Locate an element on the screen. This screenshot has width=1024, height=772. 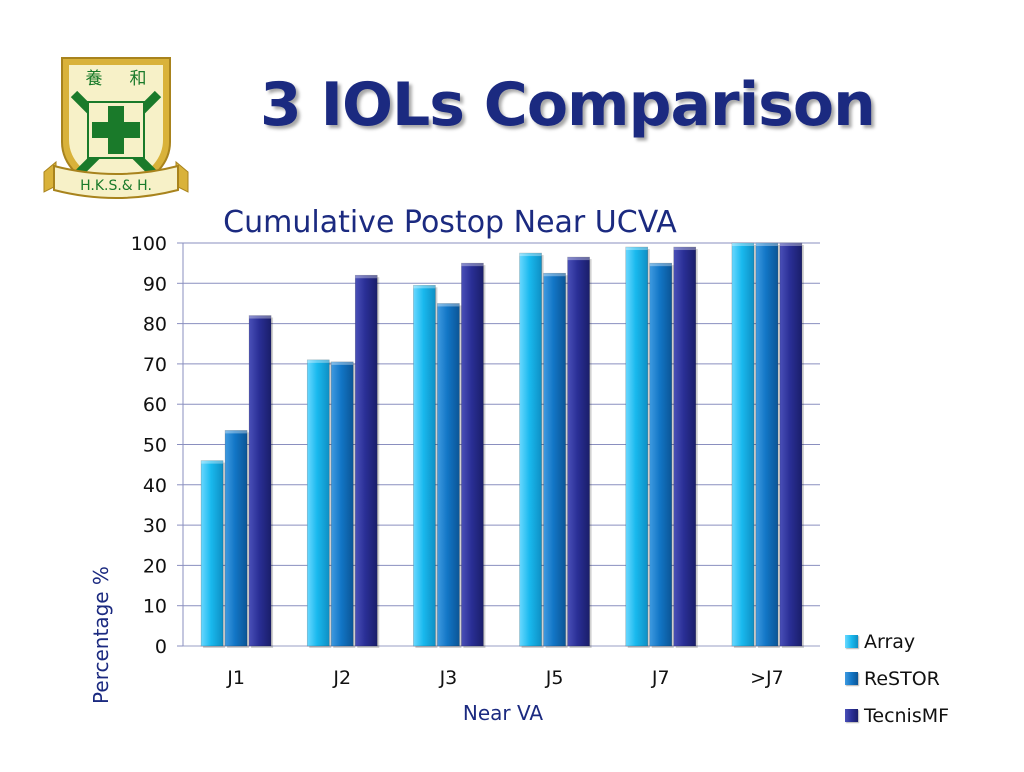
y-tick-label: 0 is located at coordinates (161, 647).